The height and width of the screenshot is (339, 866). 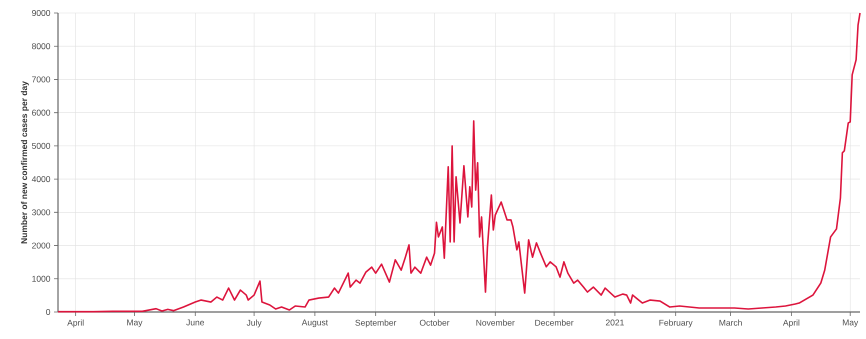 What do you see at coordinates (41, 279) in the screenshot?
I see `y-tick-label: 1000` at bounding box center [41, 279].